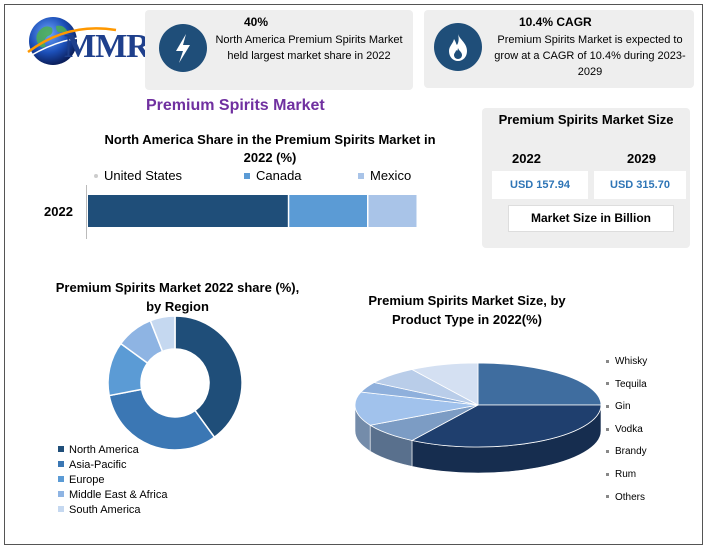 The width and height of the screenshot is (707, 549). Describe the element at coordinates (526, 158) in the screenshot. I see `year-start: 2022` at that location.